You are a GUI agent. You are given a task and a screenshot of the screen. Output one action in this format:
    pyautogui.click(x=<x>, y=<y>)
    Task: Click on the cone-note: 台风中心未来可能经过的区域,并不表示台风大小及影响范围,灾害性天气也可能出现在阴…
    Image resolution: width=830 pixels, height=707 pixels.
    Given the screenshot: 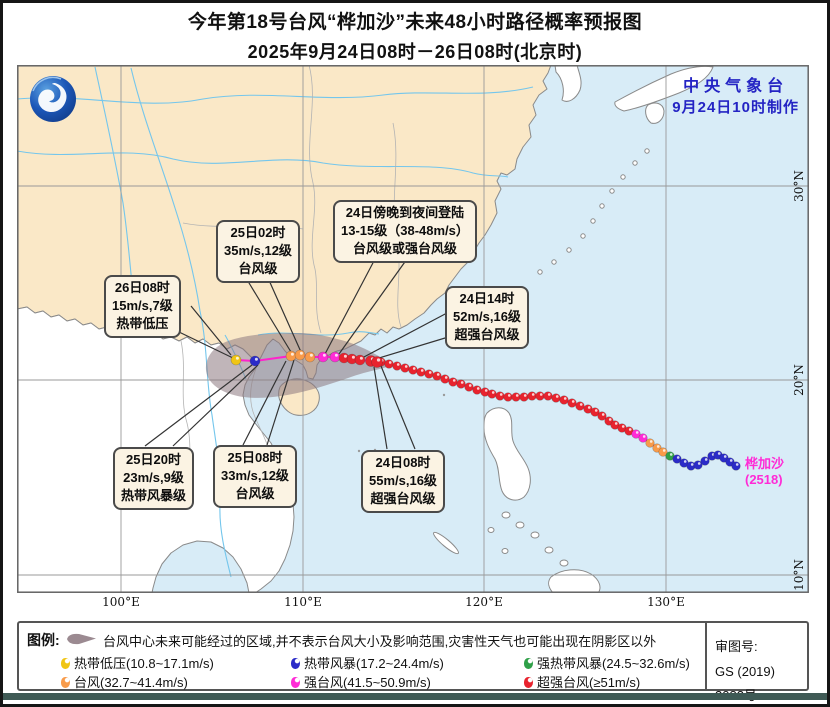 What is the action you would take?
    pyautogui.click(x=380, y=641)
    